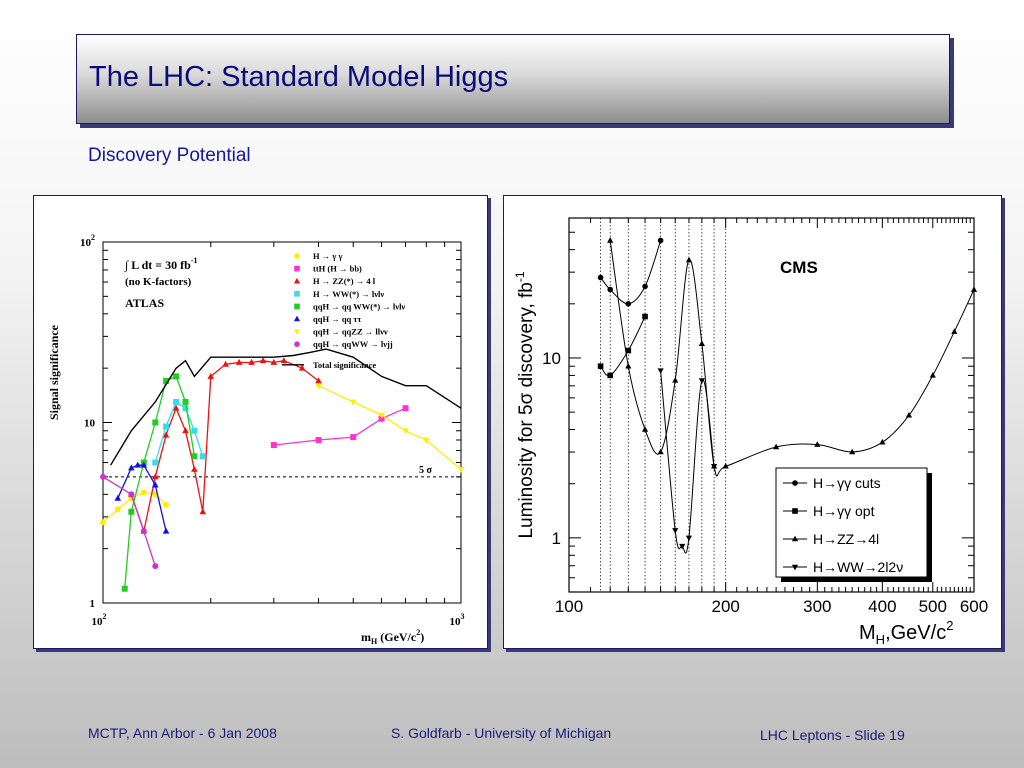  Describe the element at coordinates (426, 470) in the screenshot. I see `atlas-5sigma-label: 5 σ` at that location.